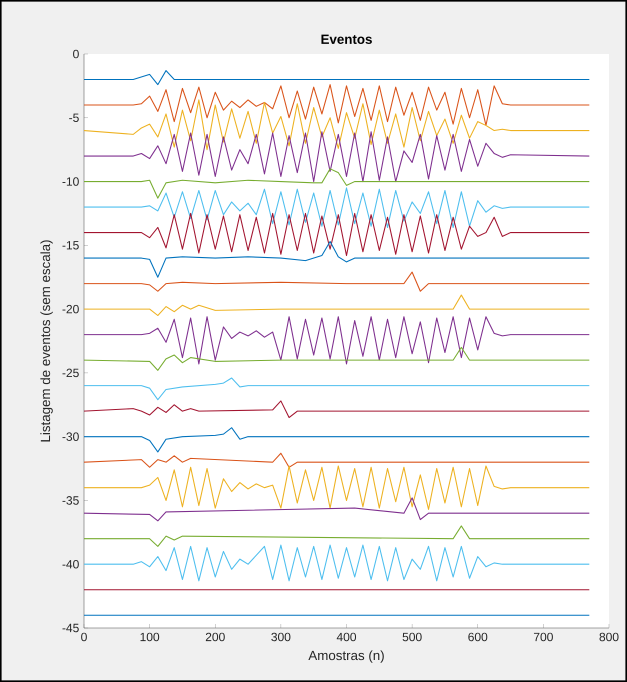  I want to click on x-tick-label: 0, so click(84, 637).